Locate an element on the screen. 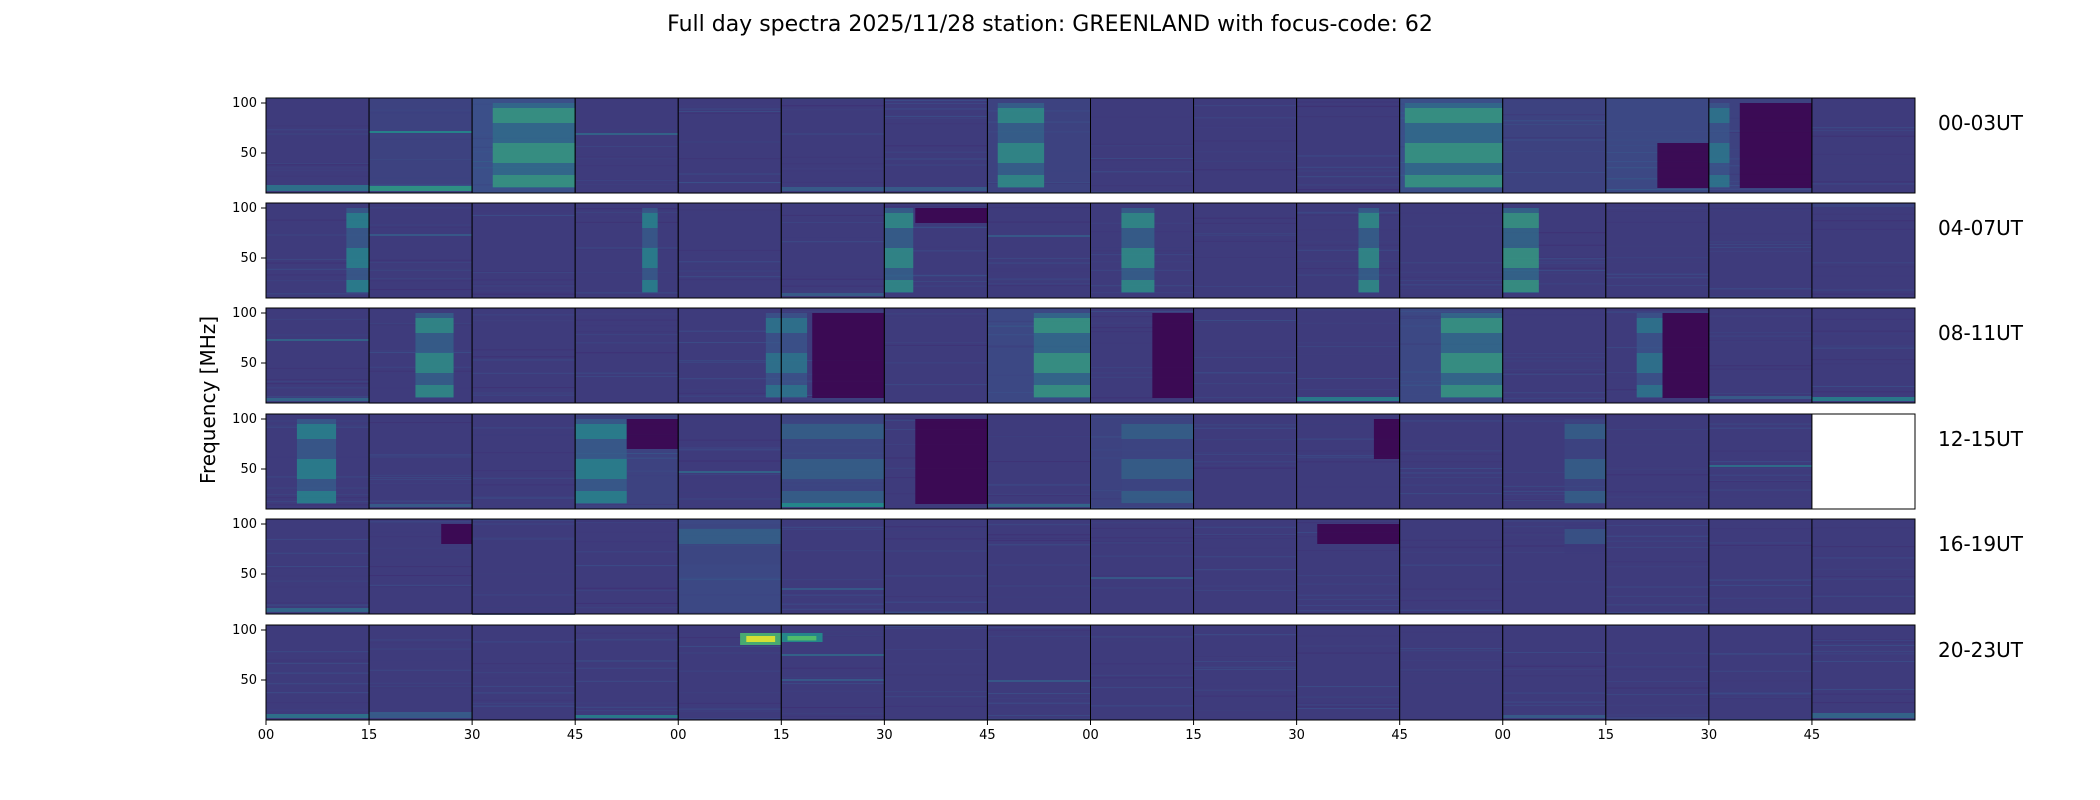  empty-panel is located at coordinates (1863, 461).